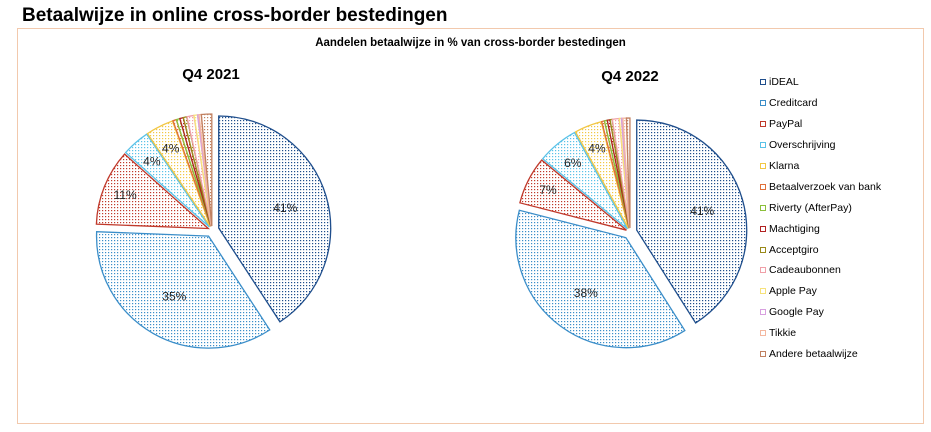 This screenshot has height=432, width=931. What do you see at coordinates (630, 76) in the screenshot?
I see `pie-title-q4-2022: Q4 2022` at bounding box center [630, 76].